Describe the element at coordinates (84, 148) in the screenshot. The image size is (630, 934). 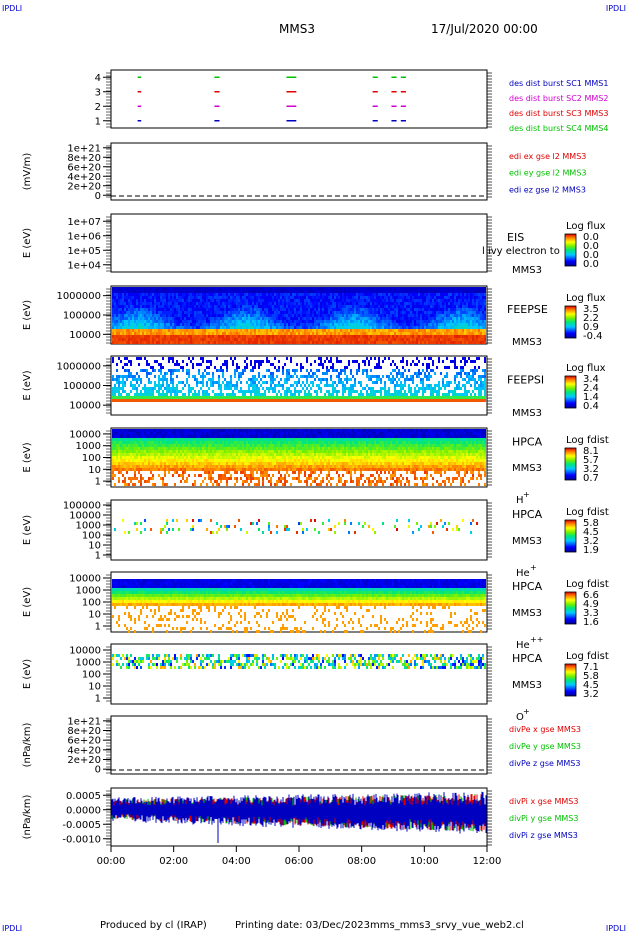
I see `y-tick-label-edi: 1e+21` at that location.